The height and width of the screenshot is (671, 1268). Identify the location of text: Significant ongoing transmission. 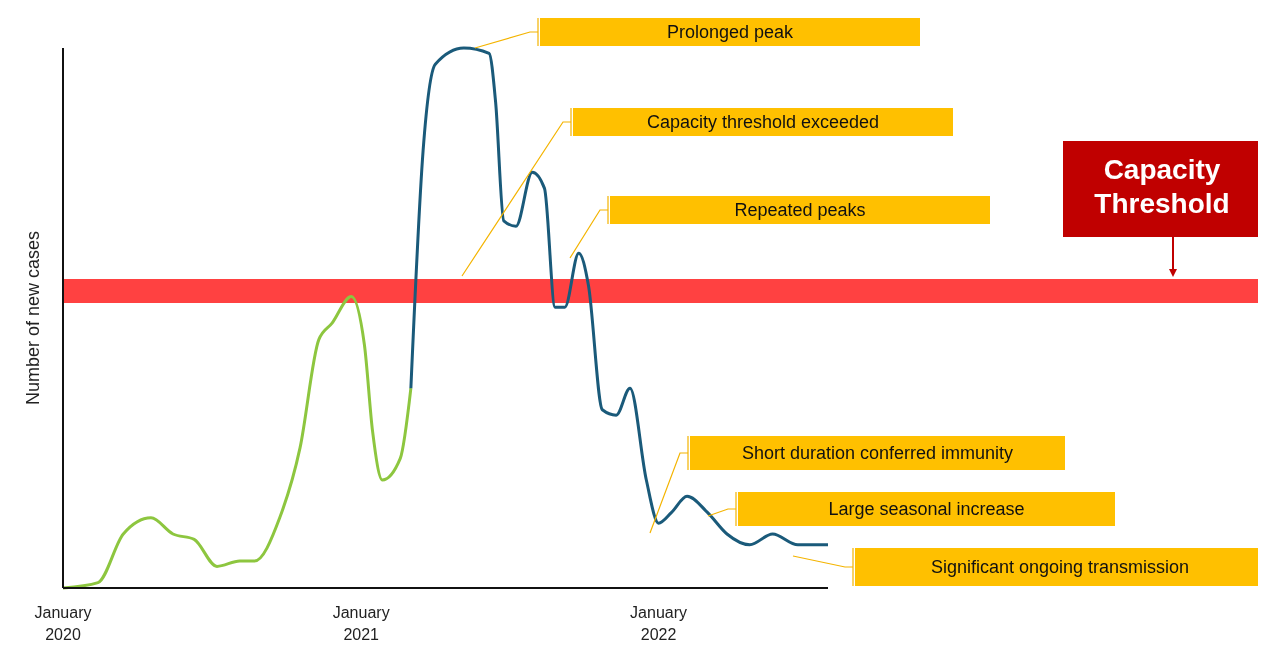
(1060, 567).